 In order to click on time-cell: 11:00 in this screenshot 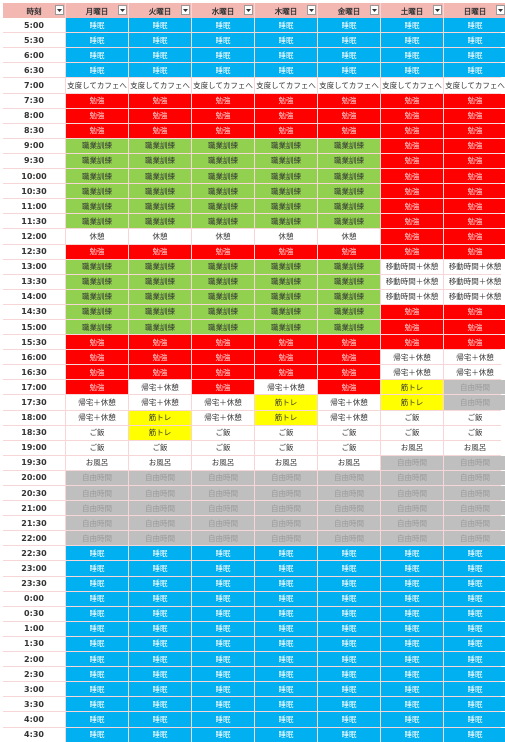, I will do `click(34, 206)`.